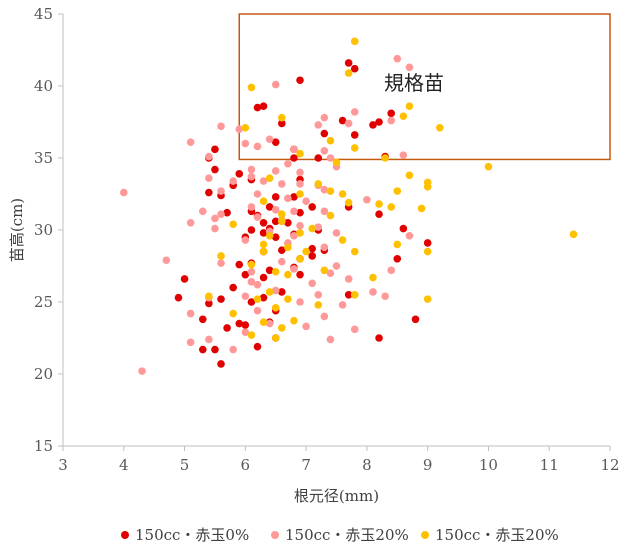  I want to click on x-axis-title: 根元径(mm), so click(336, 496).